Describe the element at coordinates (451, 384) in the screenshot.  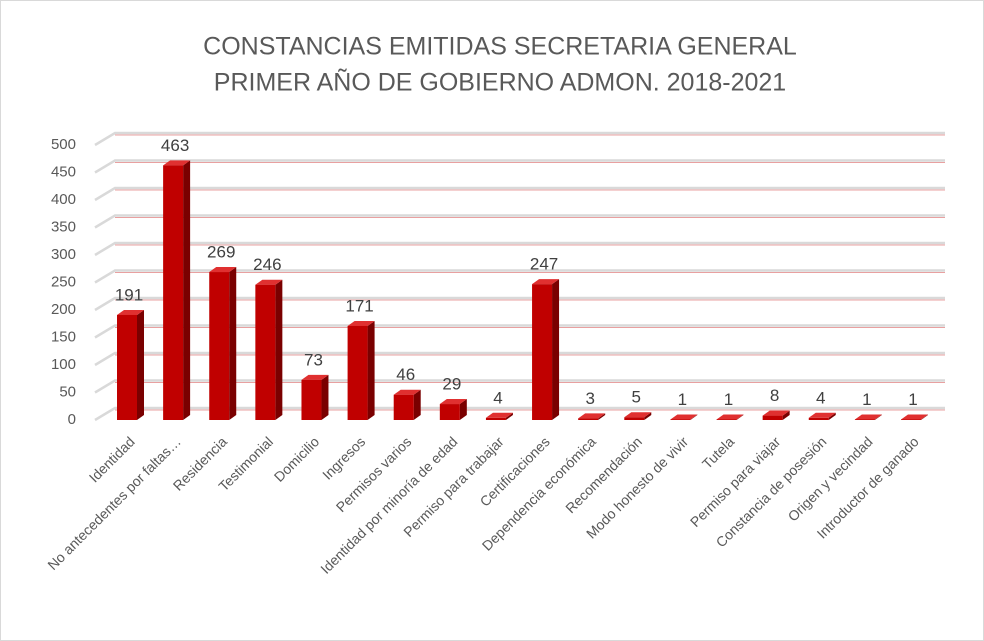
I see `data-label: 29` at that location.